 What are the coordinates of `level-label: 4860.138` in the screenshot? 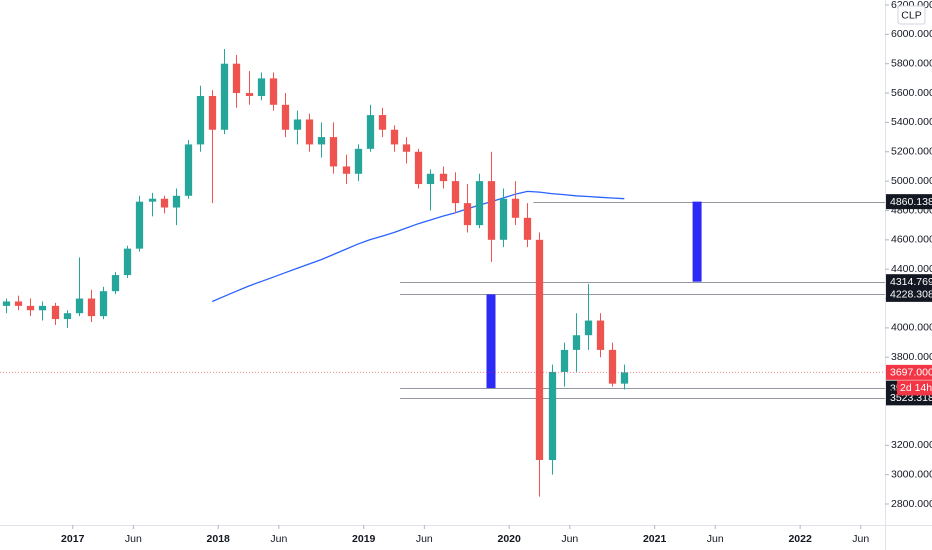 It's located at (911, 202).